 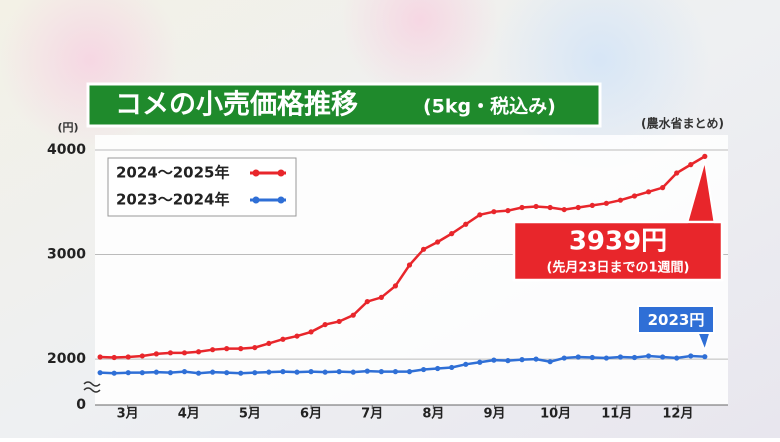 I want to click on x-tick-label: 12月, so click(x=677, y=414).